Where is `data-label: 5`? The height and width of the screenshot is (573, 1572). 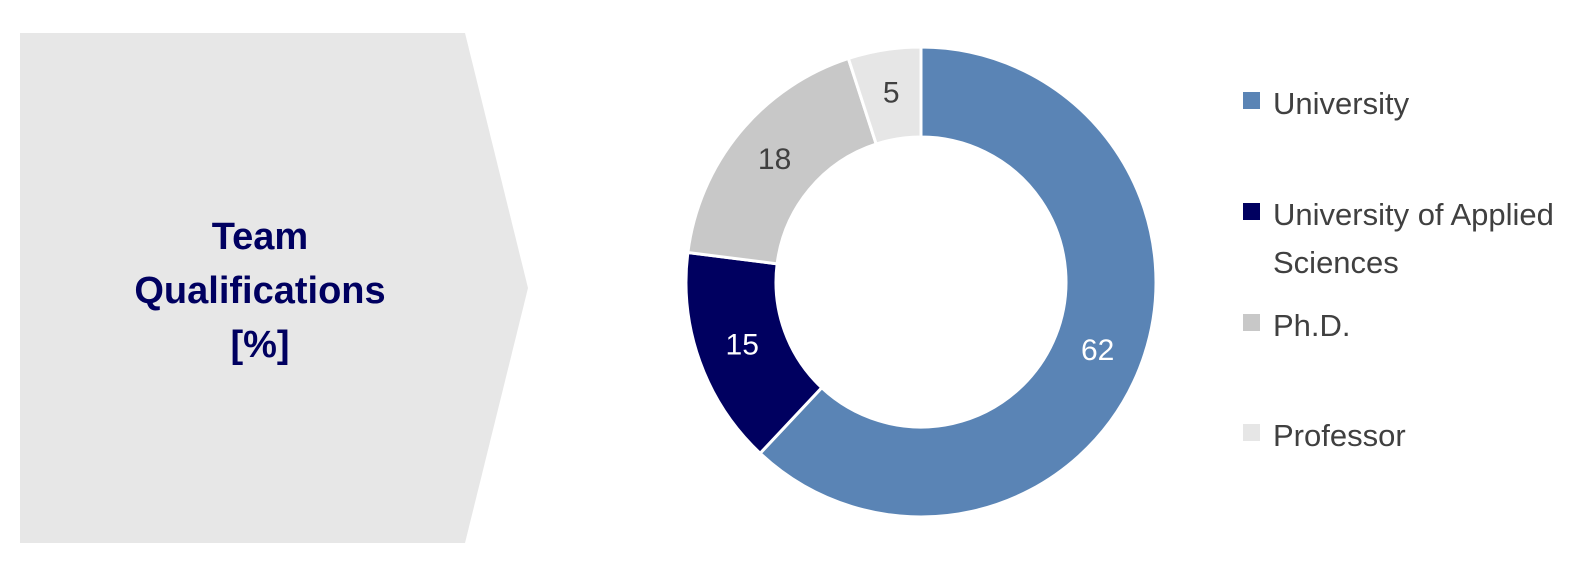 data-label: 5 is located at coordinates (891, 92).